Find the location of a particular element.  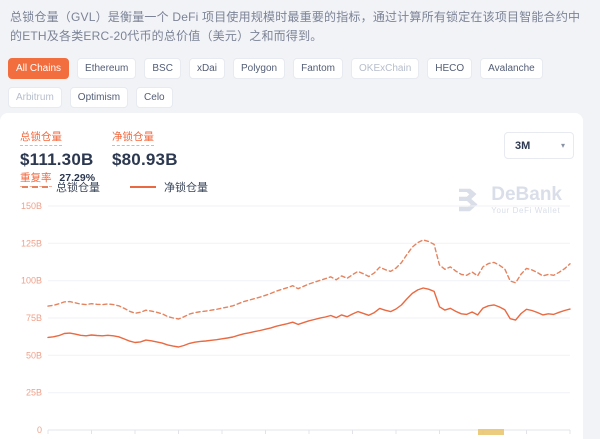

stat-total-tvl-label: 总锁仓量 is located at coordinates (41, 137).